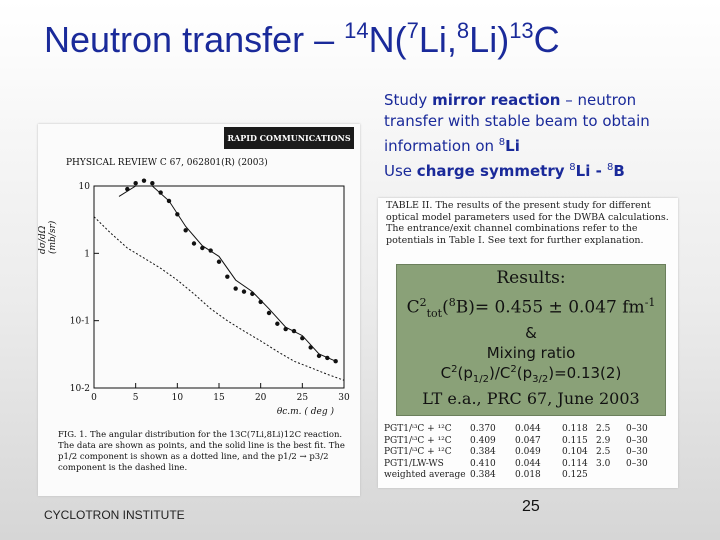  I want to click on table-cell: 0.118, so click(575, 429).